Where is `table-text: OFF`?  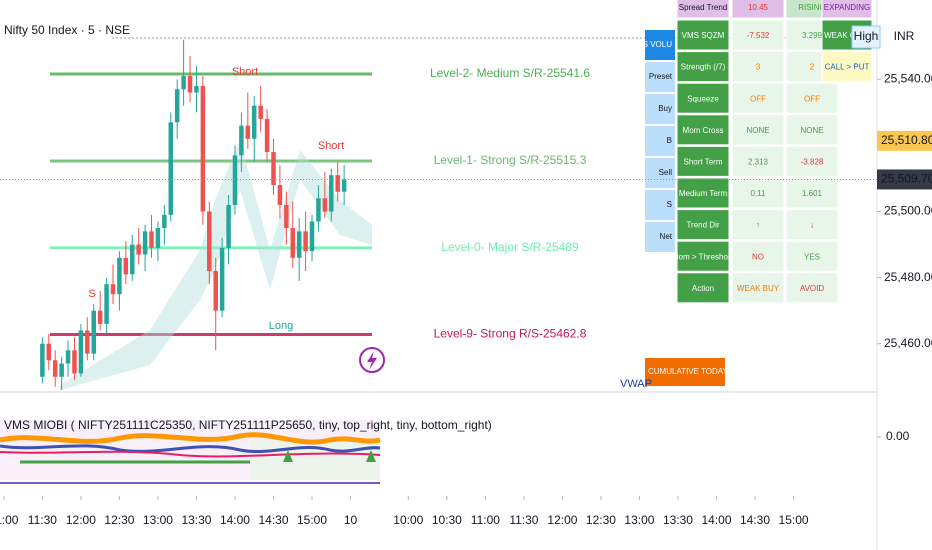
table-text: OFF is located at coordinates (758, 98).